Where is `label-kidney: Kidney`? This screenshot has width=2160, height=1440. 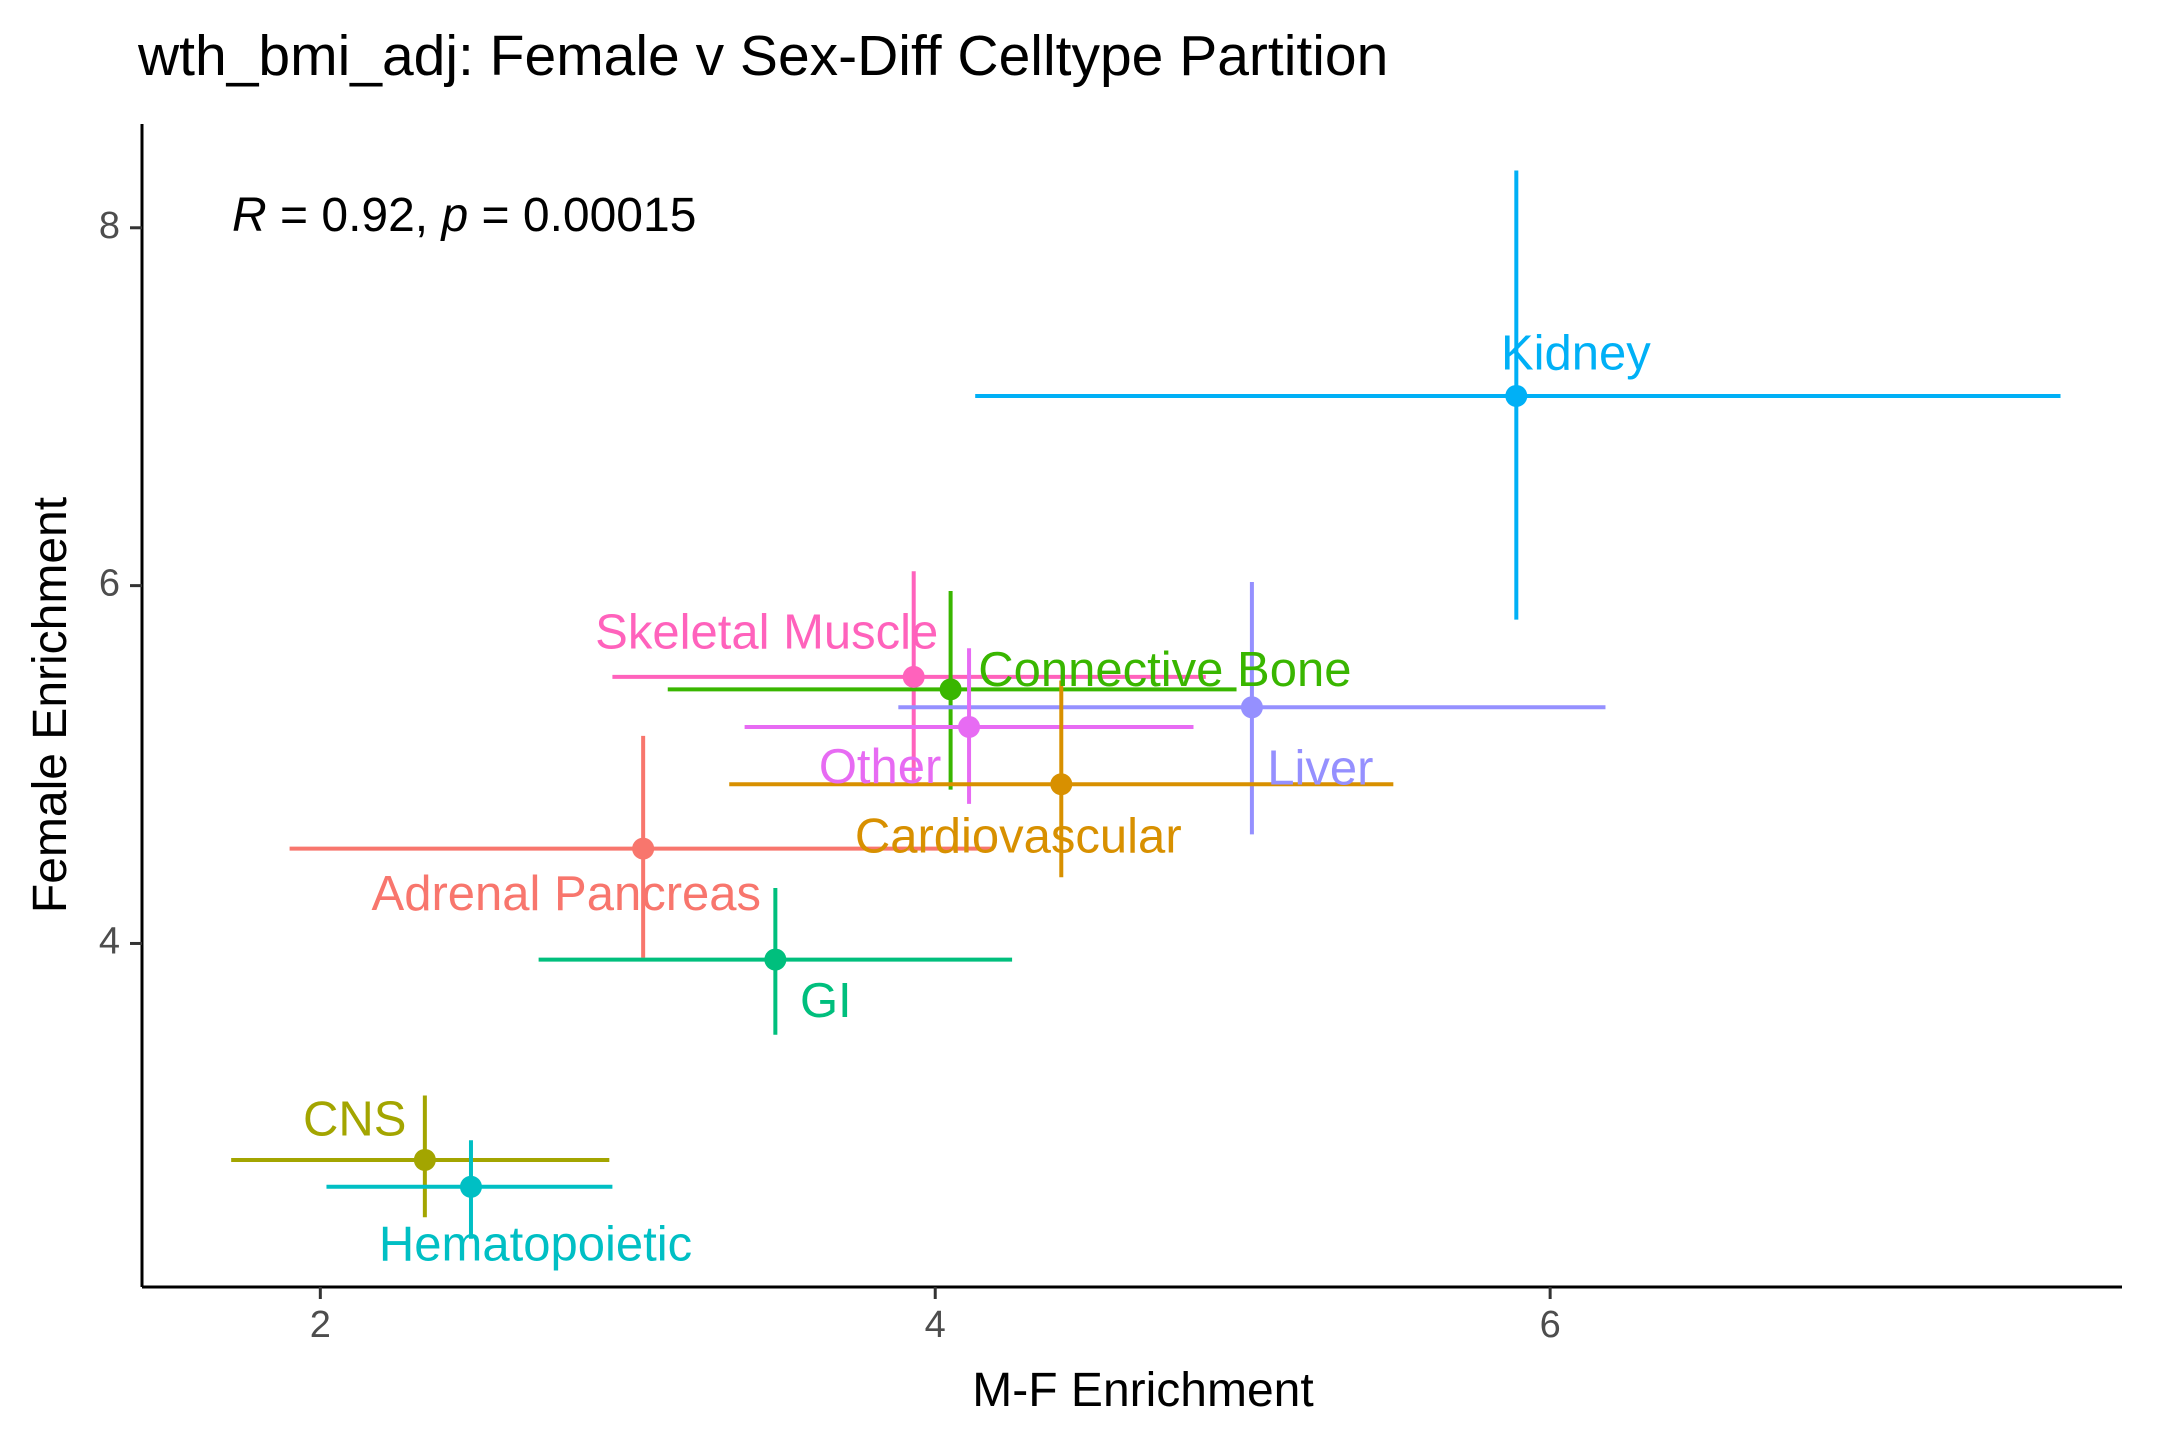 label-kidney: Kidney is located at coordinates (1576, 354).